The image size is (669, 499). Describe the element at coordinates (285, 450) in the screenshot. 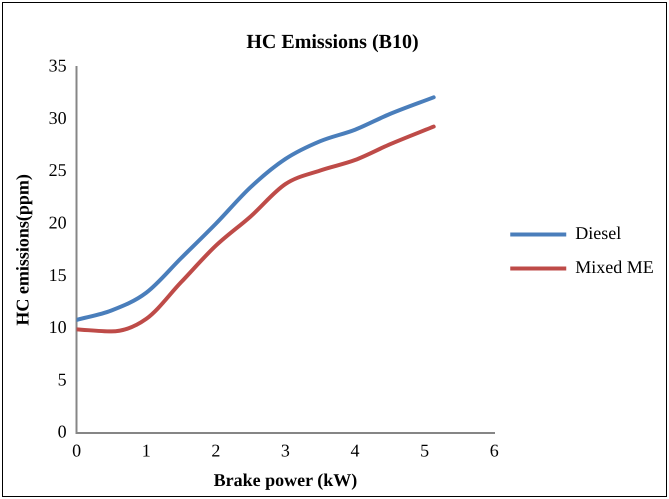

I see `x-tick-label: 3` at that location.